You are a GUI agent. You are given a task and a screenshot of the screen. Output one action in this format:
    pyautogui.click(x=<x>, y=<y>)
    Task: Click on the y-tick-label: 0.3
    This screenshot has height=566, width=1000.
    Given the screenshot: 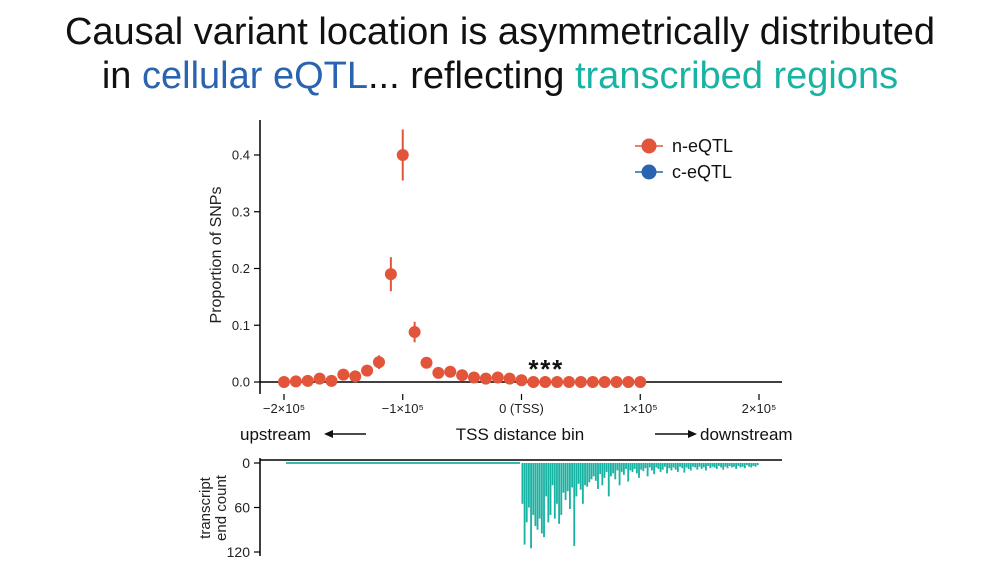 What is the action you would take?
    pyautogui.click(x=241, y=211)
    